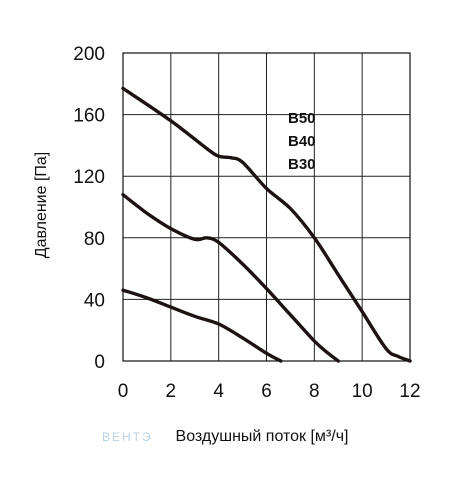 This screenshot has height=500, width=450. Describe the element at coordinates (218, 391) in the screenshot. I see `x-tick-label-2: 4` at that location.